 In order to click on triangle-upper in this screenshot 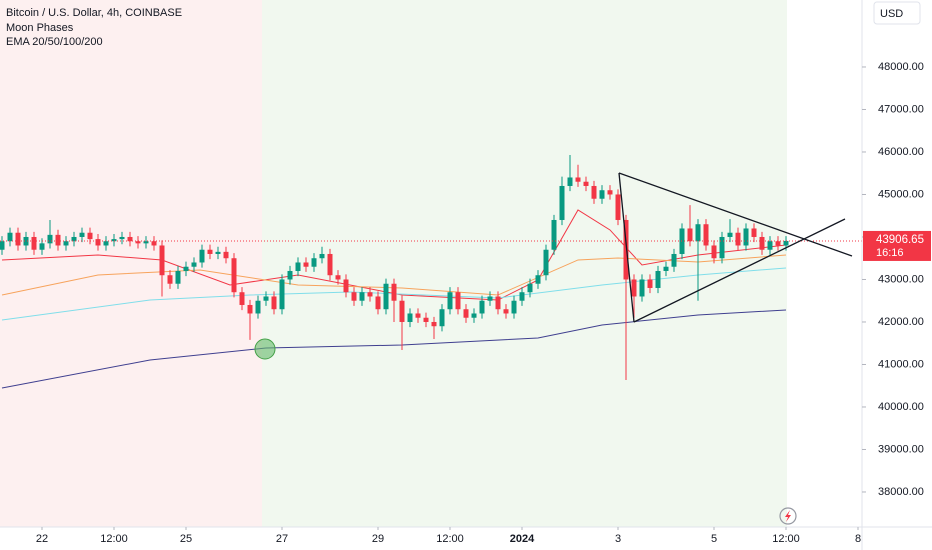, I will do `click(735, 214)`.